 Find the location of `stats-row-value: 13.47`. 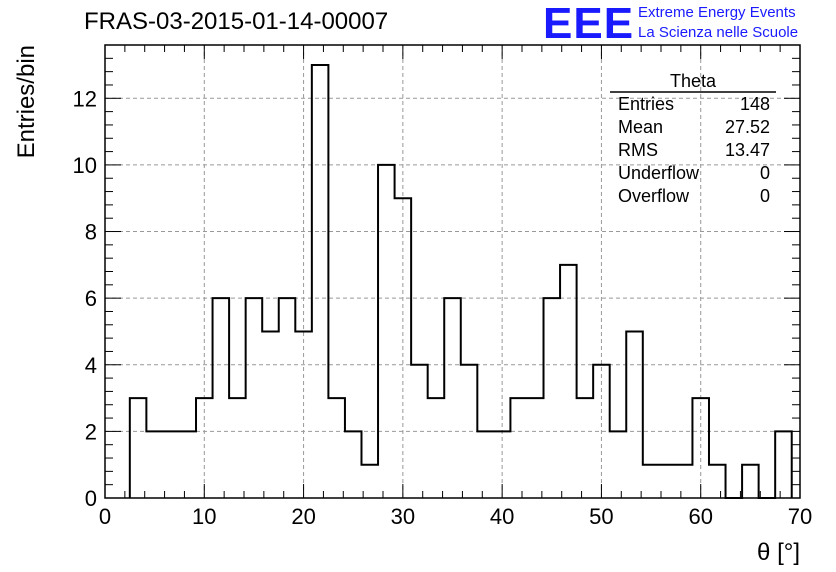

stats-row-value: 13.47 is located at coordinates (747, 150).